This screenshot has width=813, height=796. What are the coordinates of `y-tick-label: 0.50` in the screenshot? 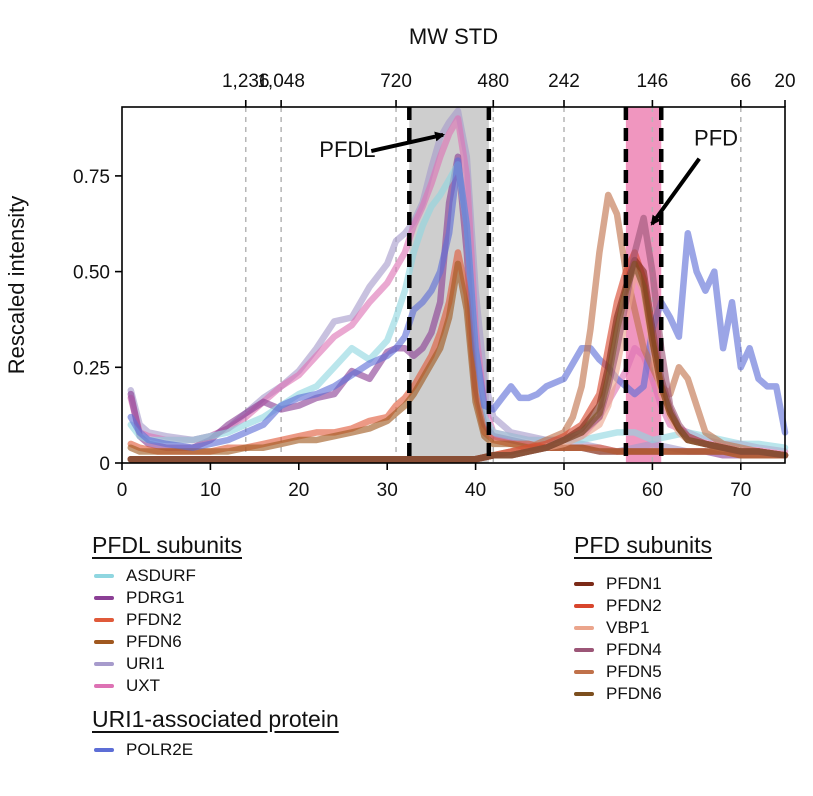 It's located at (91, 273).